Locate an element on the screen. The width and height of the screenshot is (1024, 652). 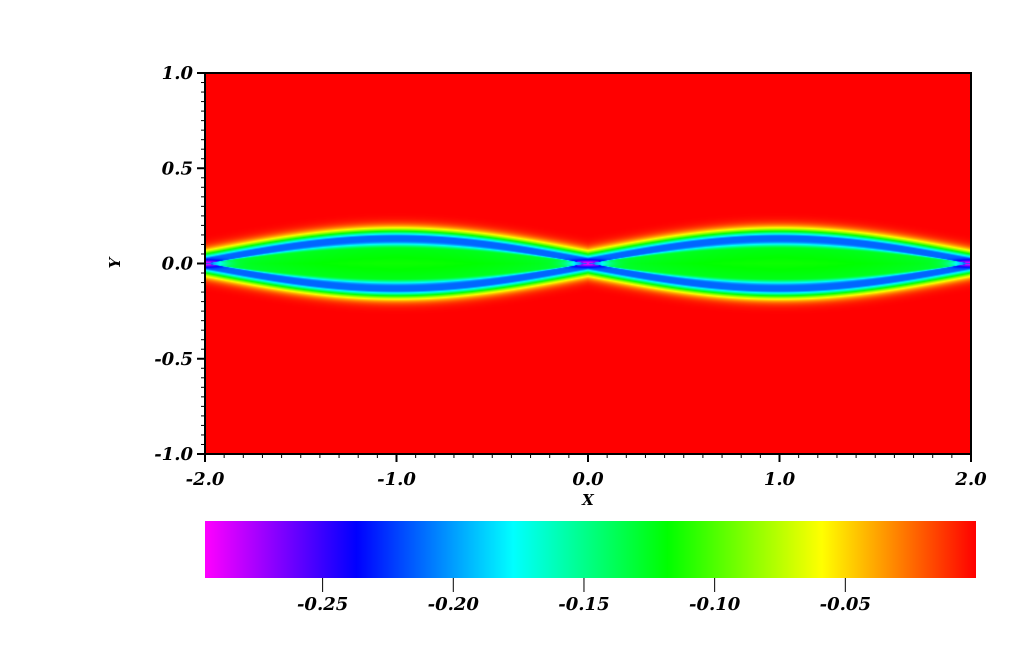
colorbar-tick-label: -0.05 is located at coordinates (845, 604).